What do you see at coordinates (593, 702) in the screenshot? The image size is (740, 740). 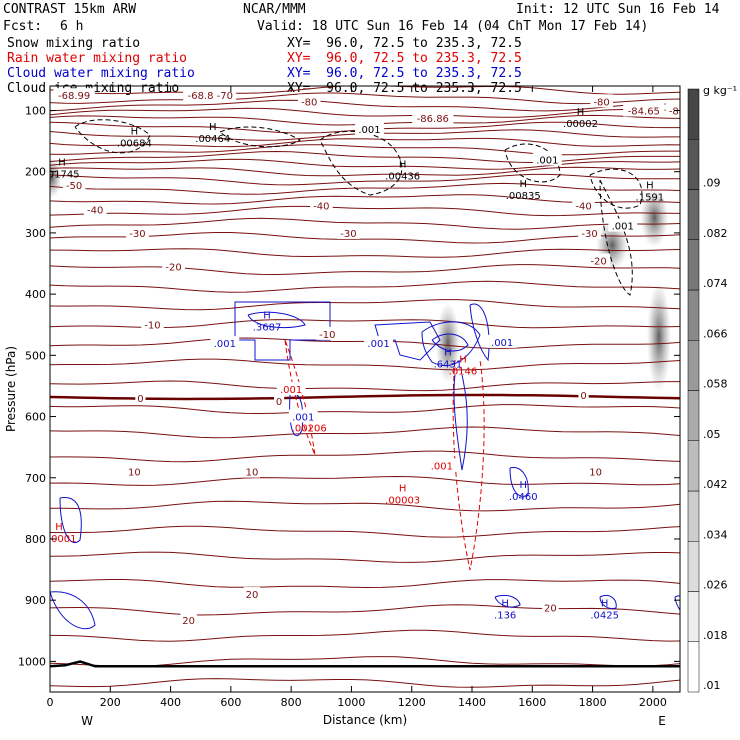 I see `x-tick-label: 1800` at bounding box center [593, 702].